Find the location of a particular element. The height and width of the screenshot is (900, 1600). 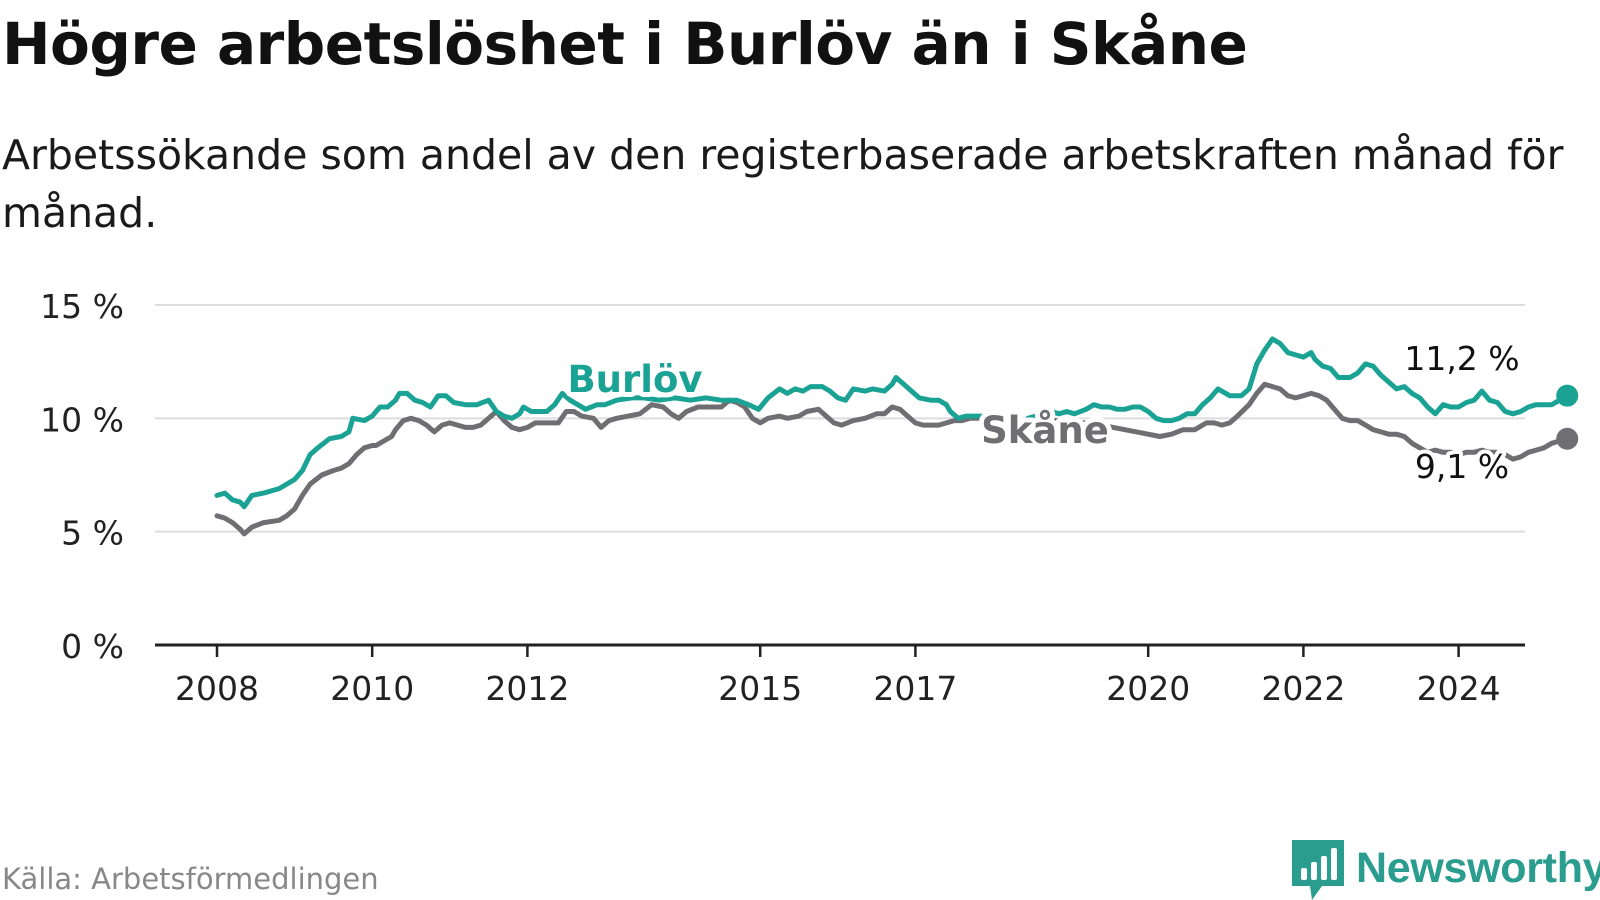

x-tick-label: 2015 is located at coordinates (760, 688).